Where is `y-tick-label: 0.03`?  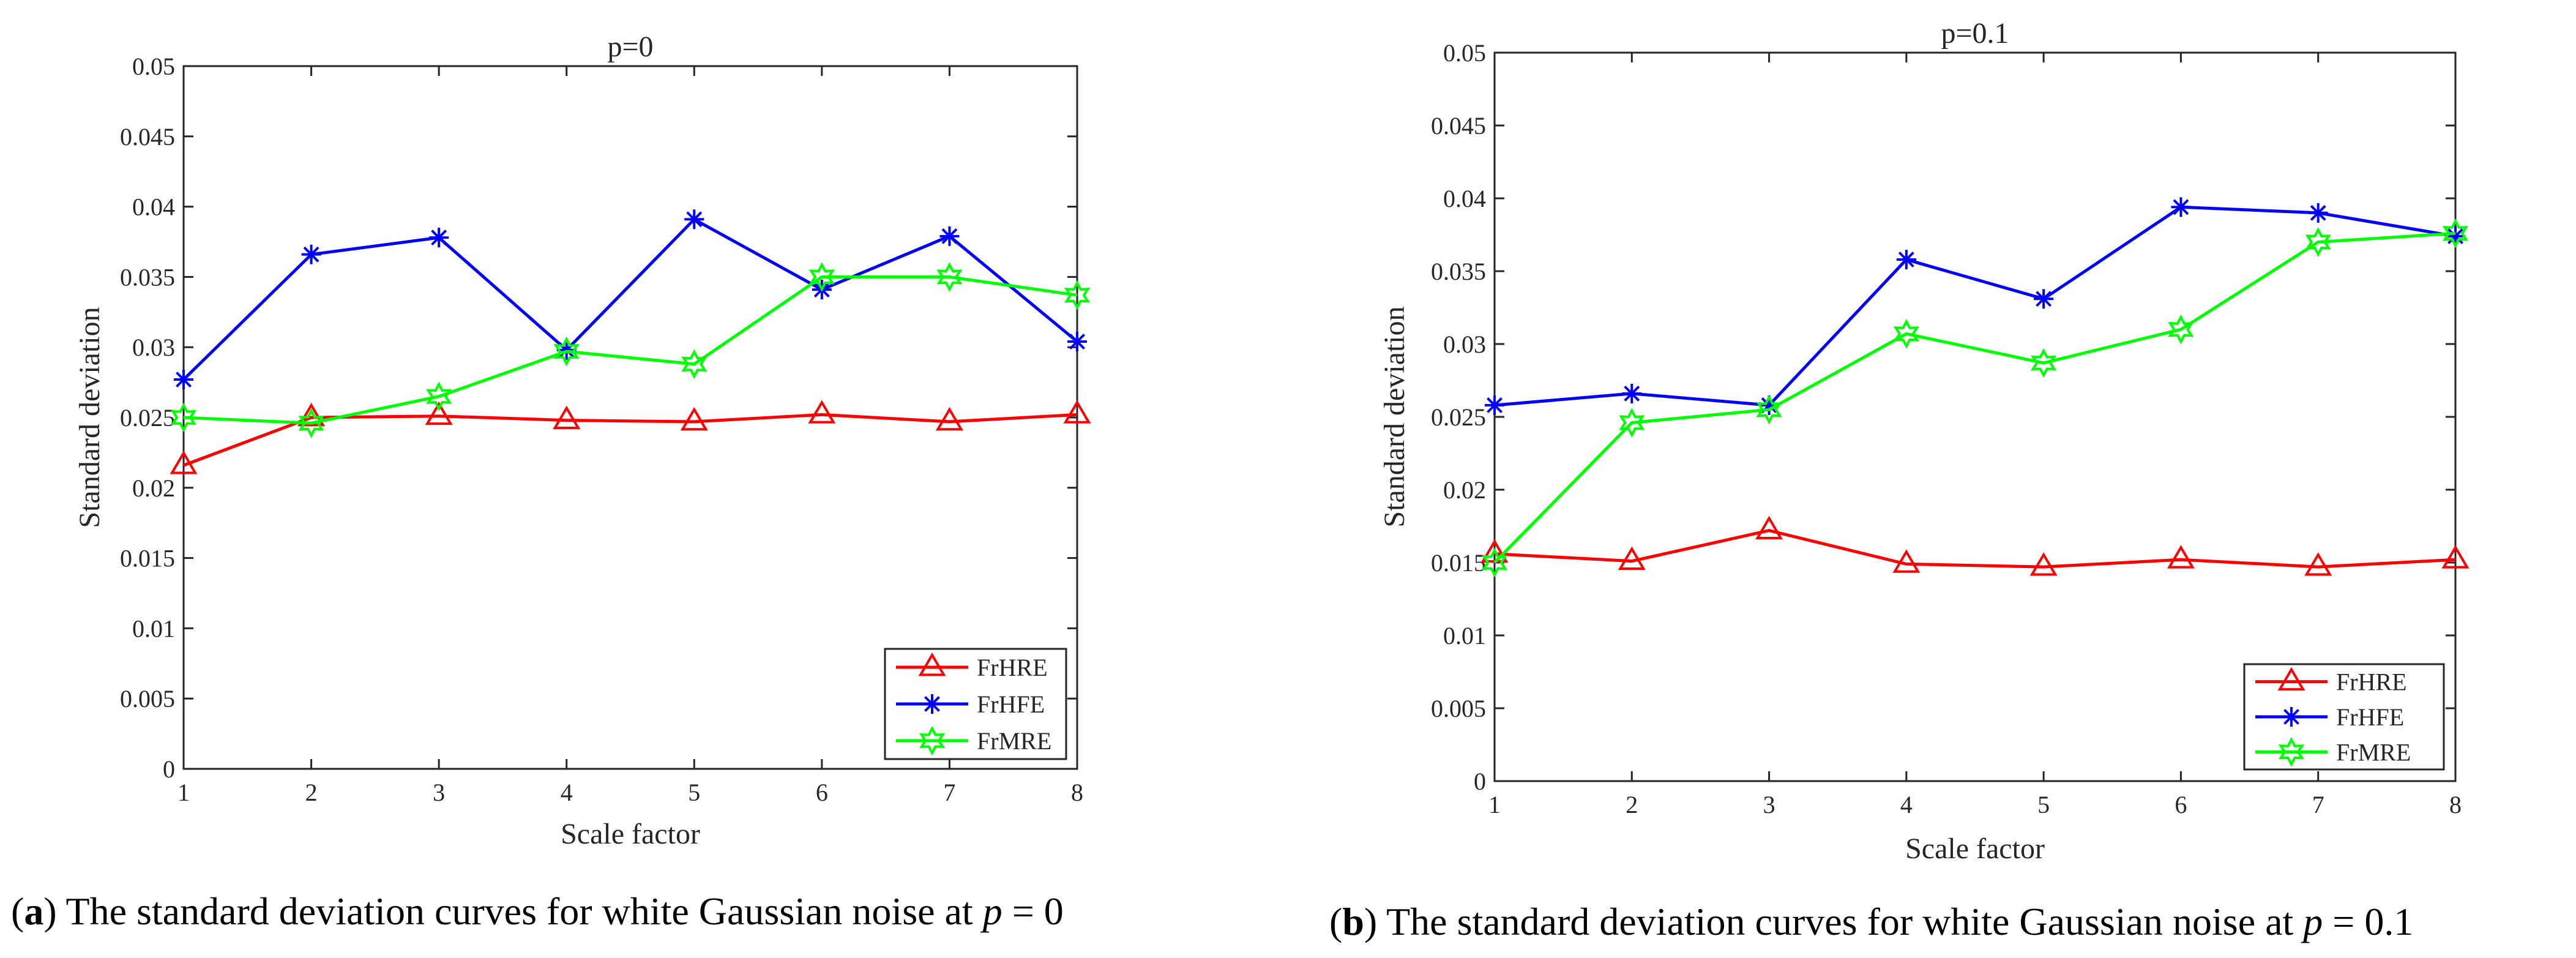 y-tick-label: 0.03 is located at coordinates (153, 347).